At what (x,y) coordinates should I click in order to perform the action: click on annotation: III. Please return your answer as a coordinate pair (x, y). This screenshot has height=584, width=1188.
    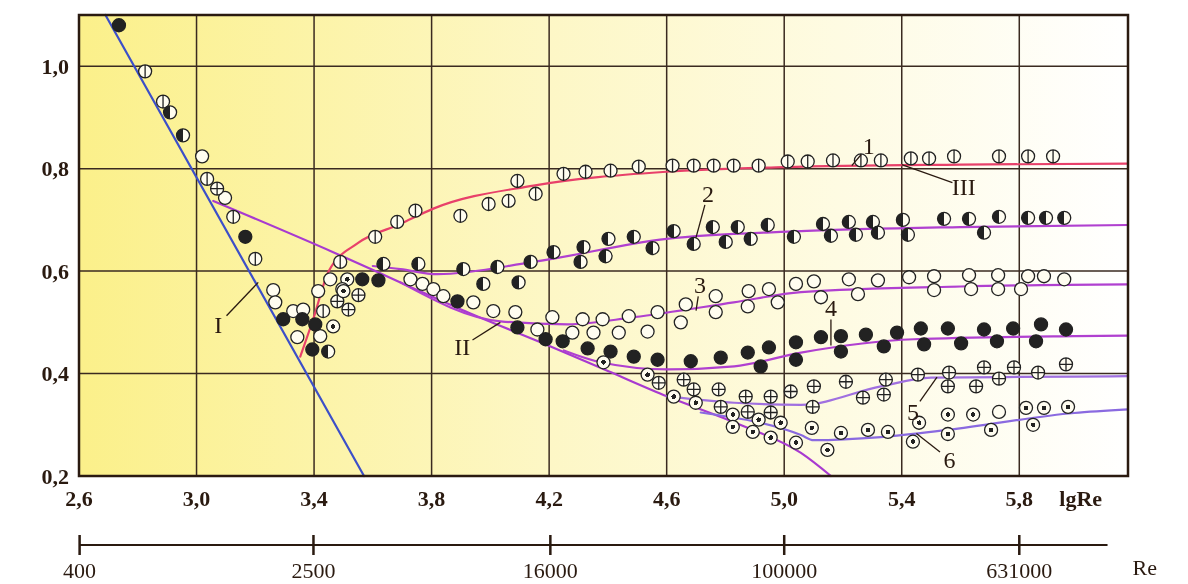
    Looking at the image, I should click on (963, 186).